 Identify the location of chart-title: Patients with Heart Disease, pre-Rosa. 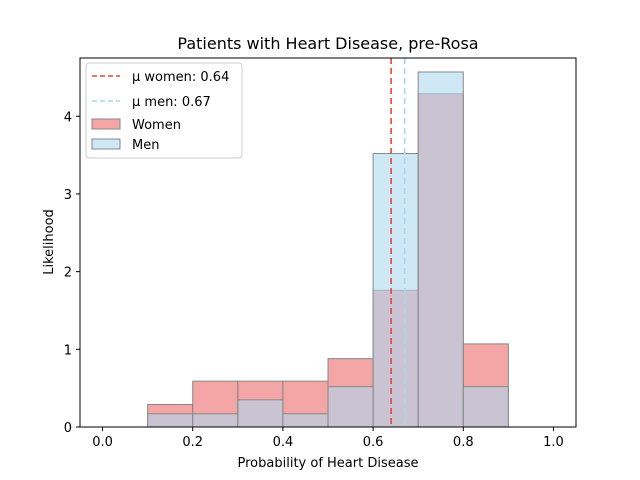
(327, 43).